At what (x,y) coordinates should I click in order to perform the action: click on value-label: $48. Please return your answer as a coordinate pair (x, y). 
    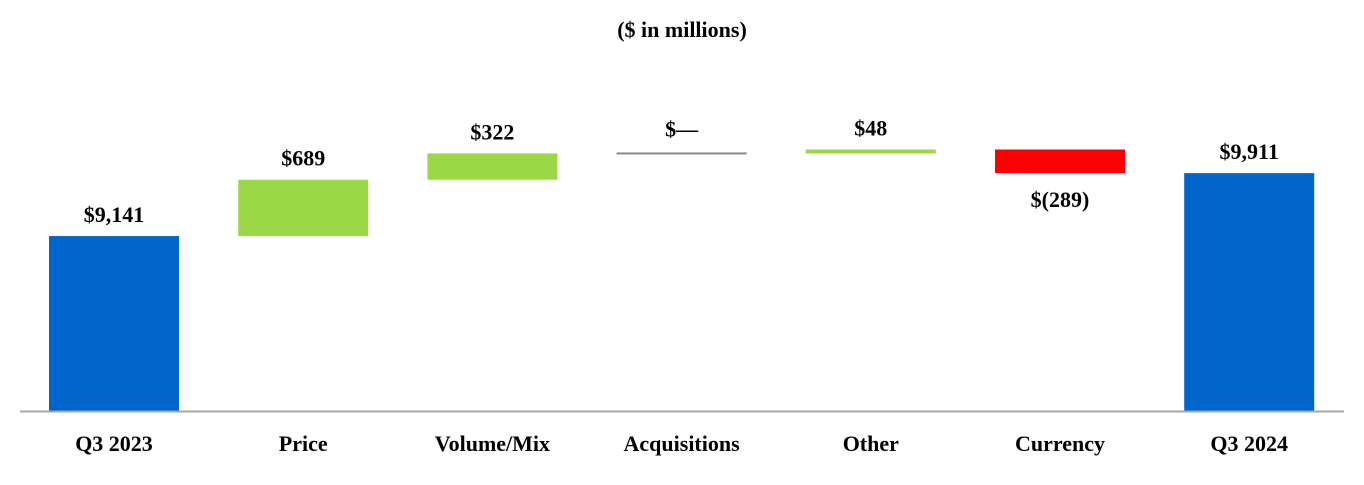
    Looking at the image, I should click on (870, 128).